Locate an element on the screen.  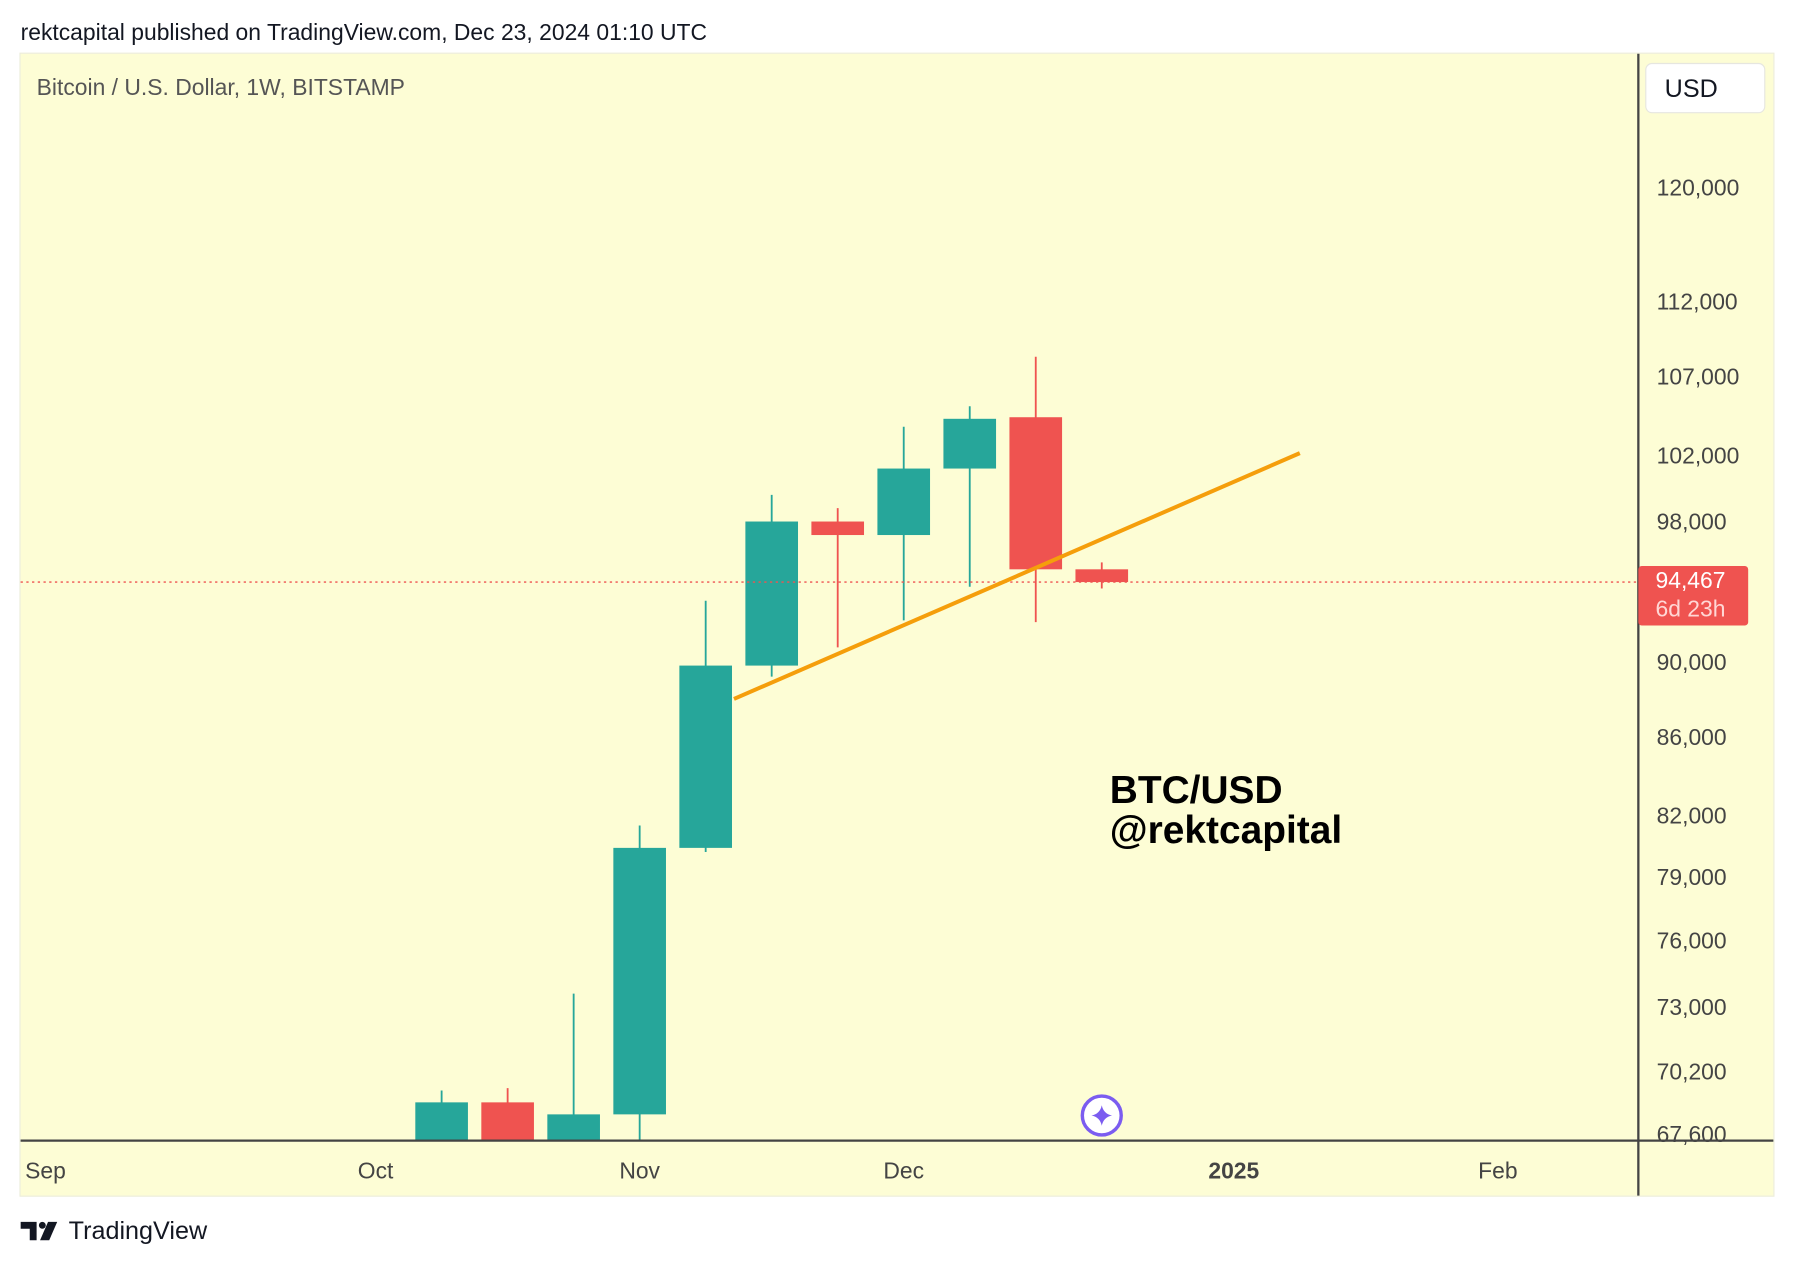
price-tick-label: 112,000 is located at coordinates (1697, 301).